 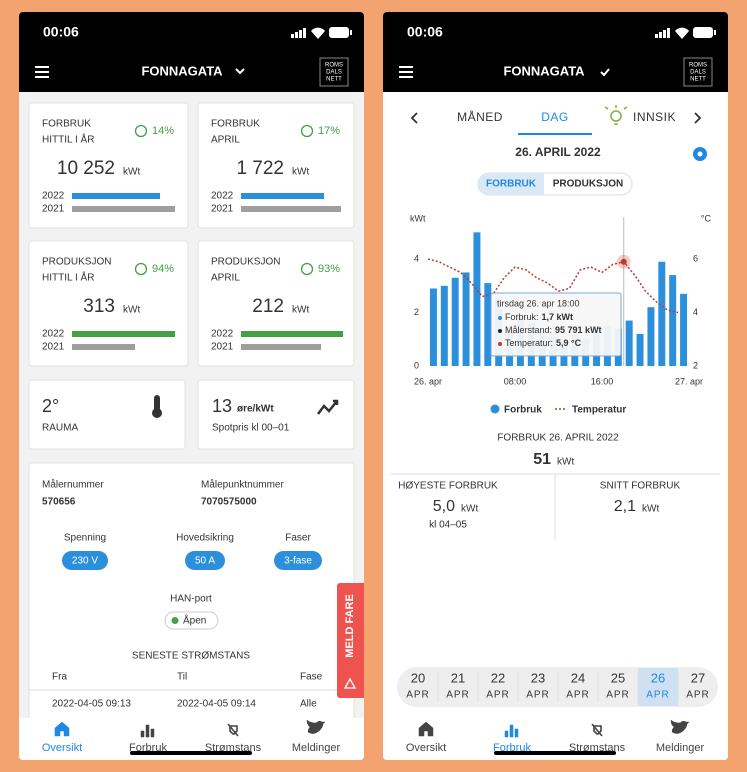 I want to click on status-icons, so click(x=321, y=33).